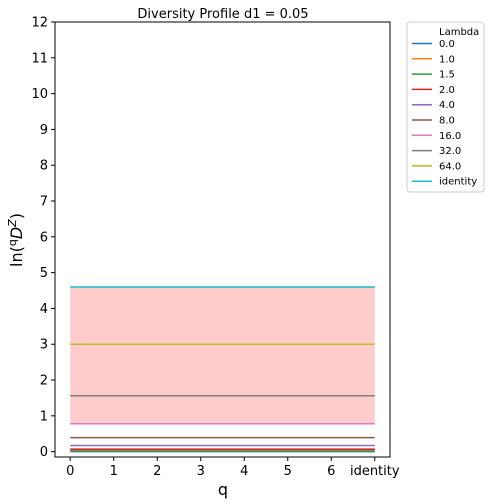  I want to click on y-tick-label: 2, so click(44, 381).